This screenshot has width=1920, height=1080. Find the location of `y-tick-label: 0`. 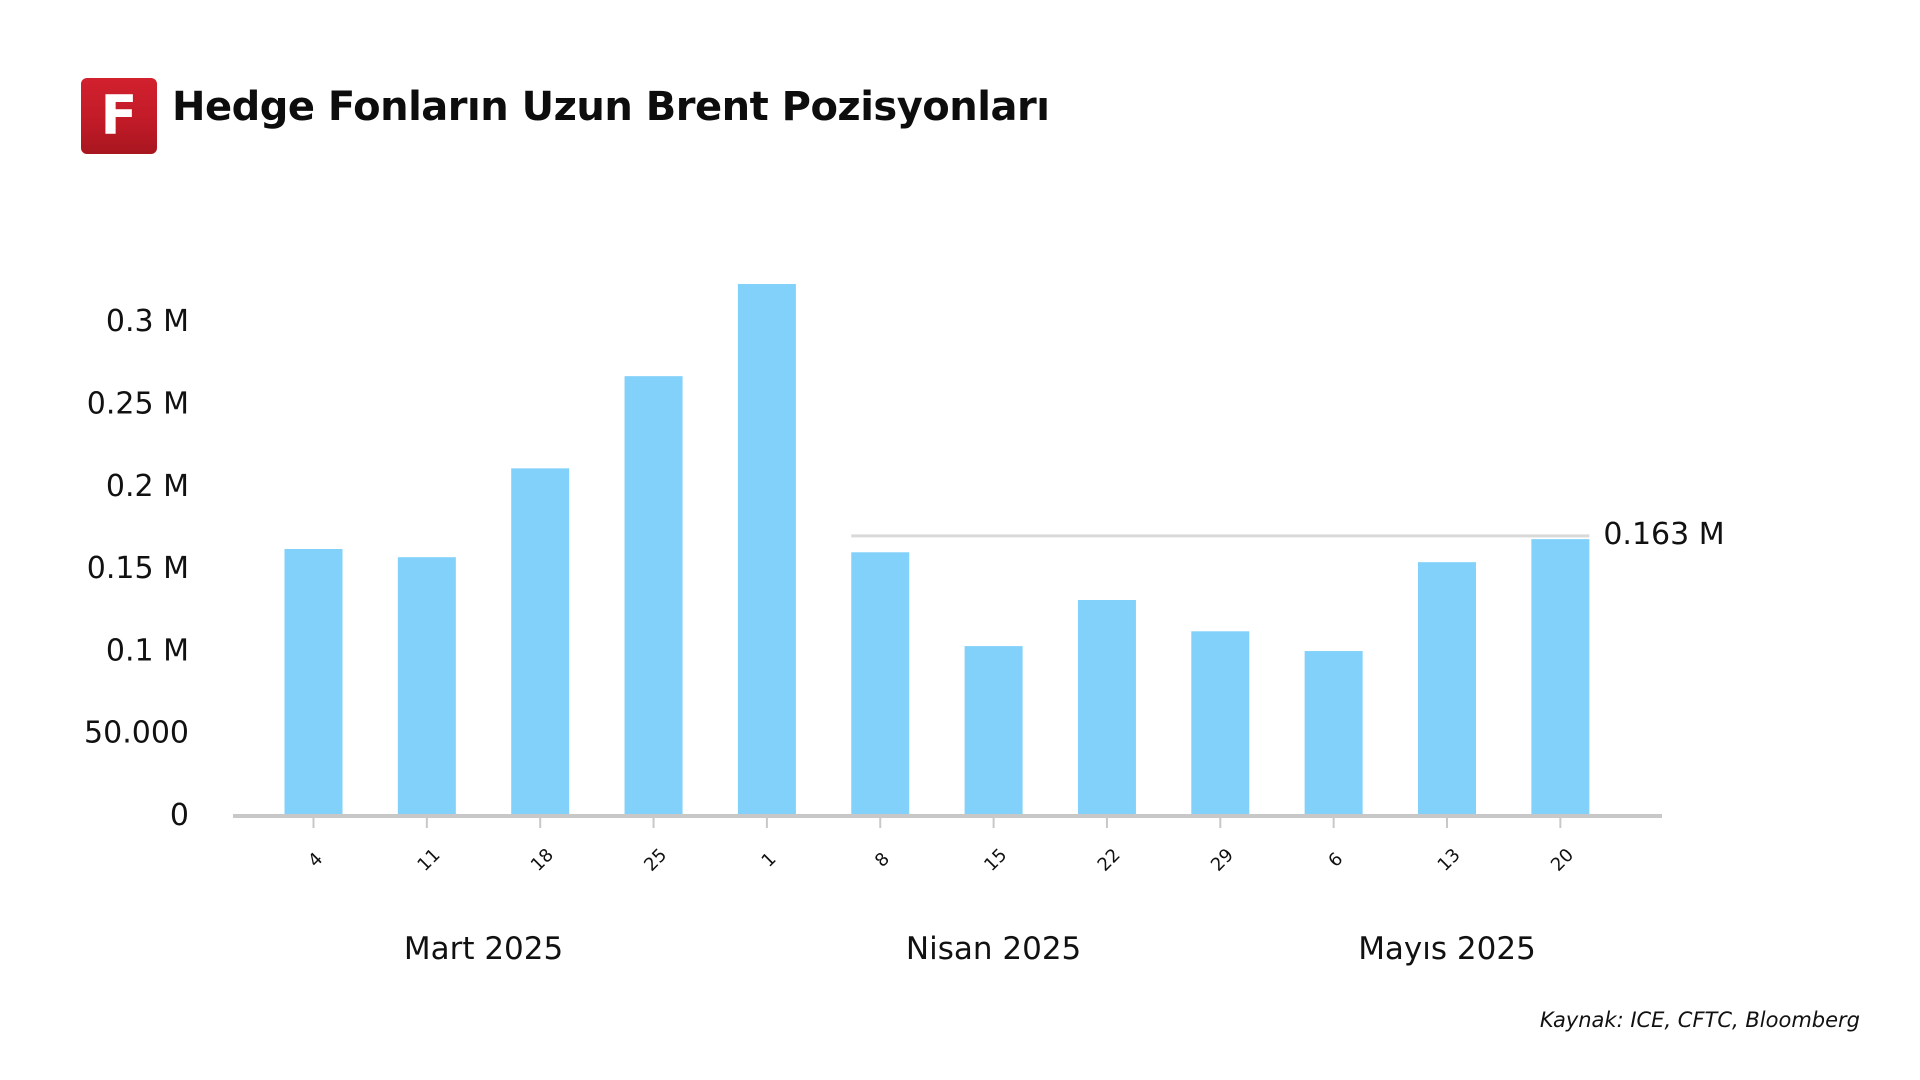

y-tick-label: 0 is located at coordinates (179, 815).